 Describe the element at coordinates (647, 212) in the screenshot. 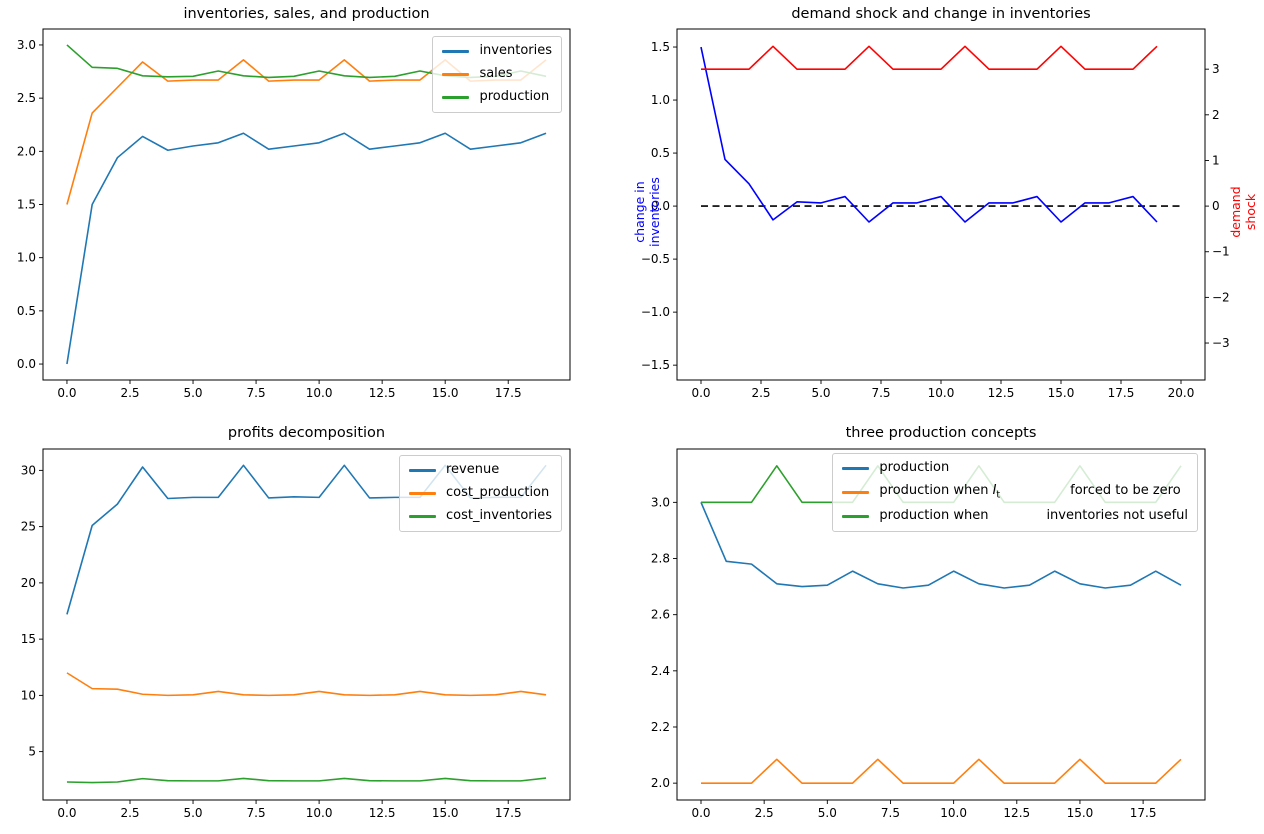

I see `y-axis-label-left: change in inventories` at that location.